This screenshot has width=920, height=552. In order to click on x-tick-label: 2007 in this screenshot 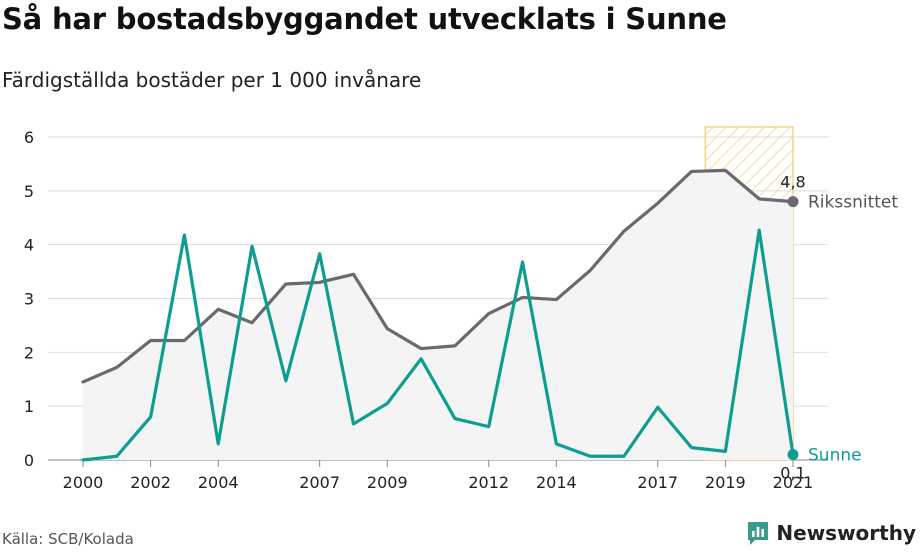, I will do `click(319, 482)`.